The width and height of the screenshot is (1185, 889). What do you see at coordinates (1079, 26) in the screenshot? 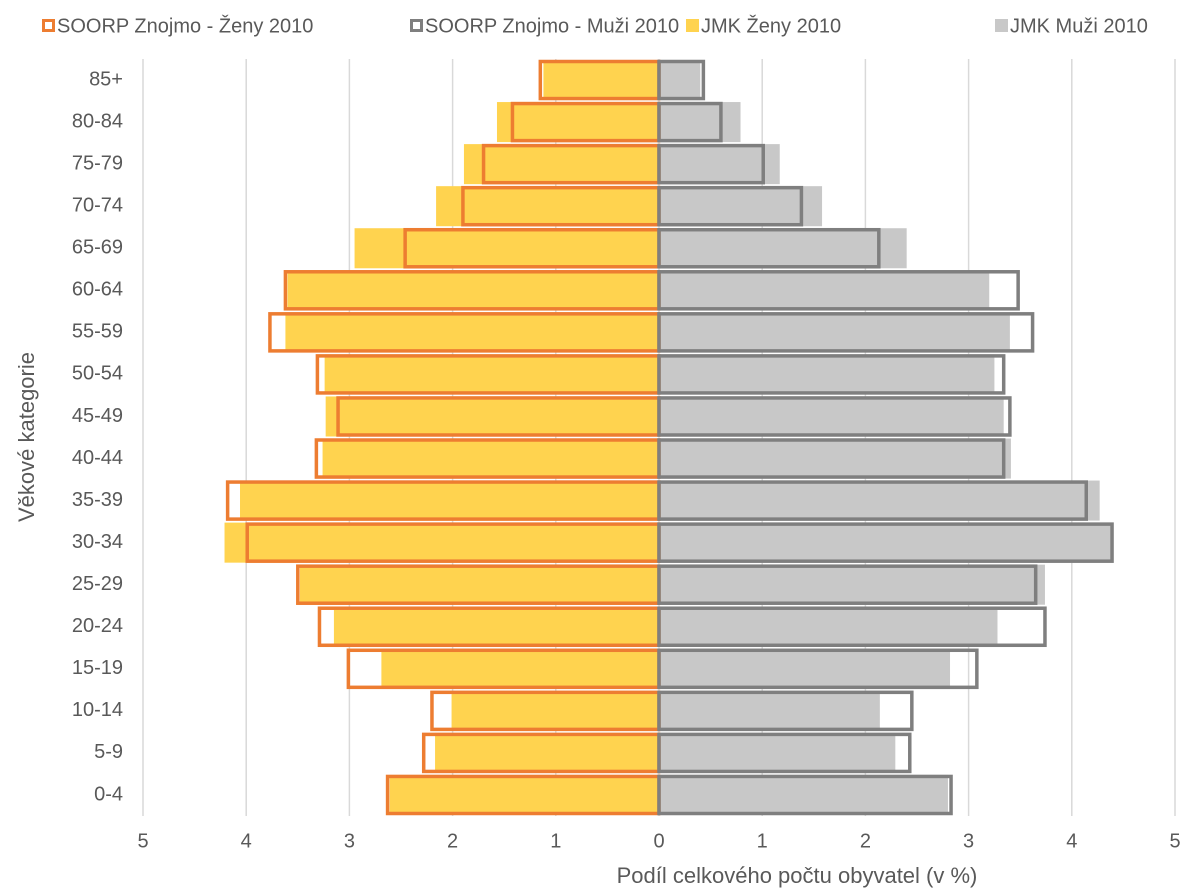
I see `legend-label: JMK Muži 2010` at bounding box center [1079, 26].